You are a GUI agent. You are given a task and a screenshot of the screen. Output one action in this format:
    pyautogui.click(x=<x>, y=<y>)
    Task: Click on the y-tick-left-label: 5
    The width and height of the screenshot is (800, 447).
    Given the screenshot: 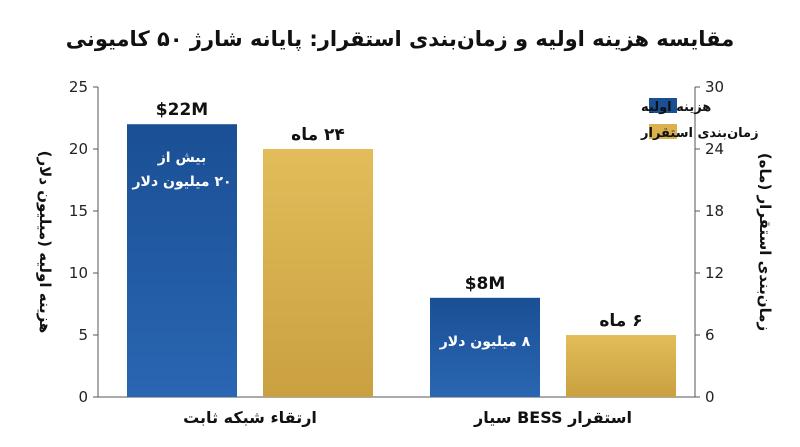 What is the action you would take?
    pyautogui.click(x=83, y=335)
    